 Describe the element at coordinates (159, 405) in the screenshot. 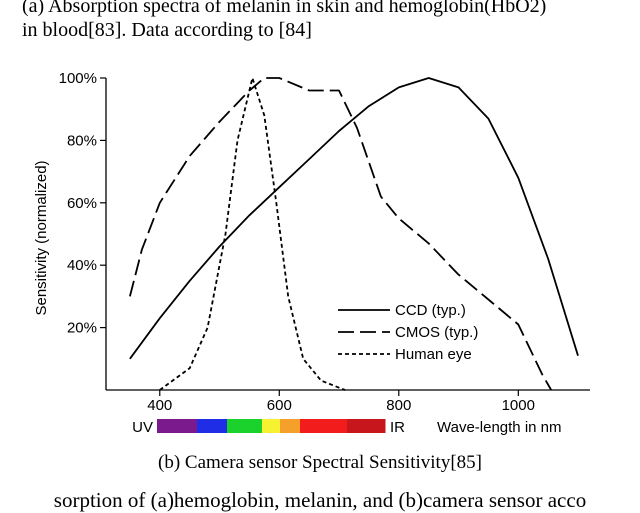

I see `x-tick-label: 400` at that location.